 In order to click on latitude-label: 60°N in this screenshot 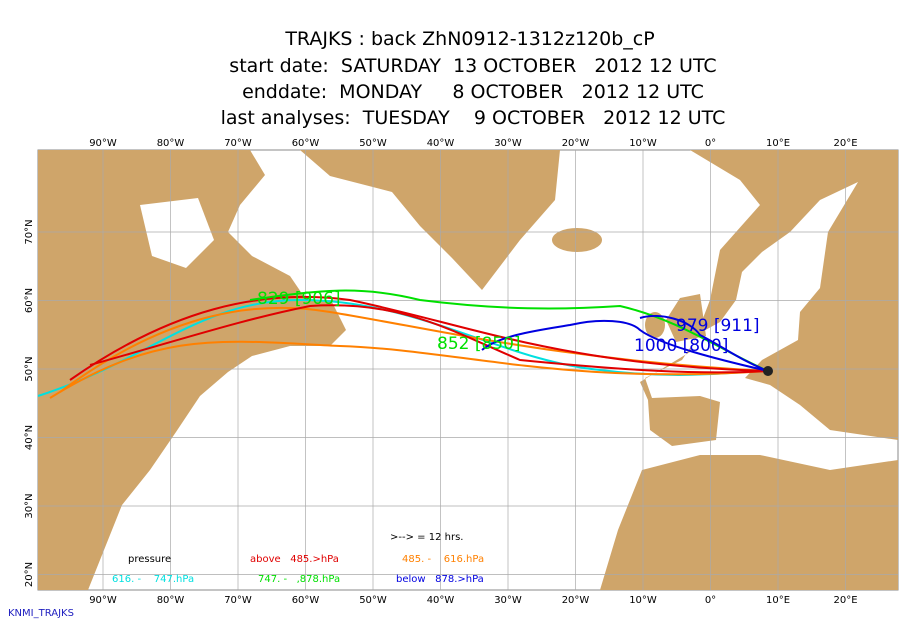, I will do `click(29, 300)`.